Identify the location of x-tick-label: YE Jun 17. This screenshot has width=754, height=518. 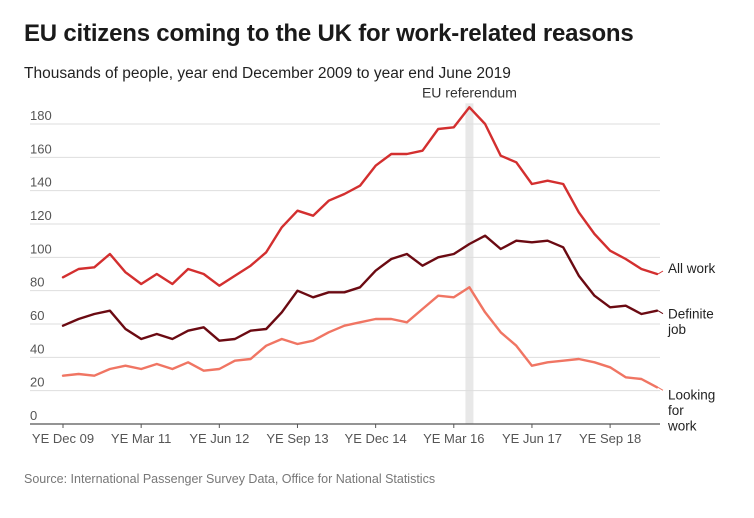
(532, 438).